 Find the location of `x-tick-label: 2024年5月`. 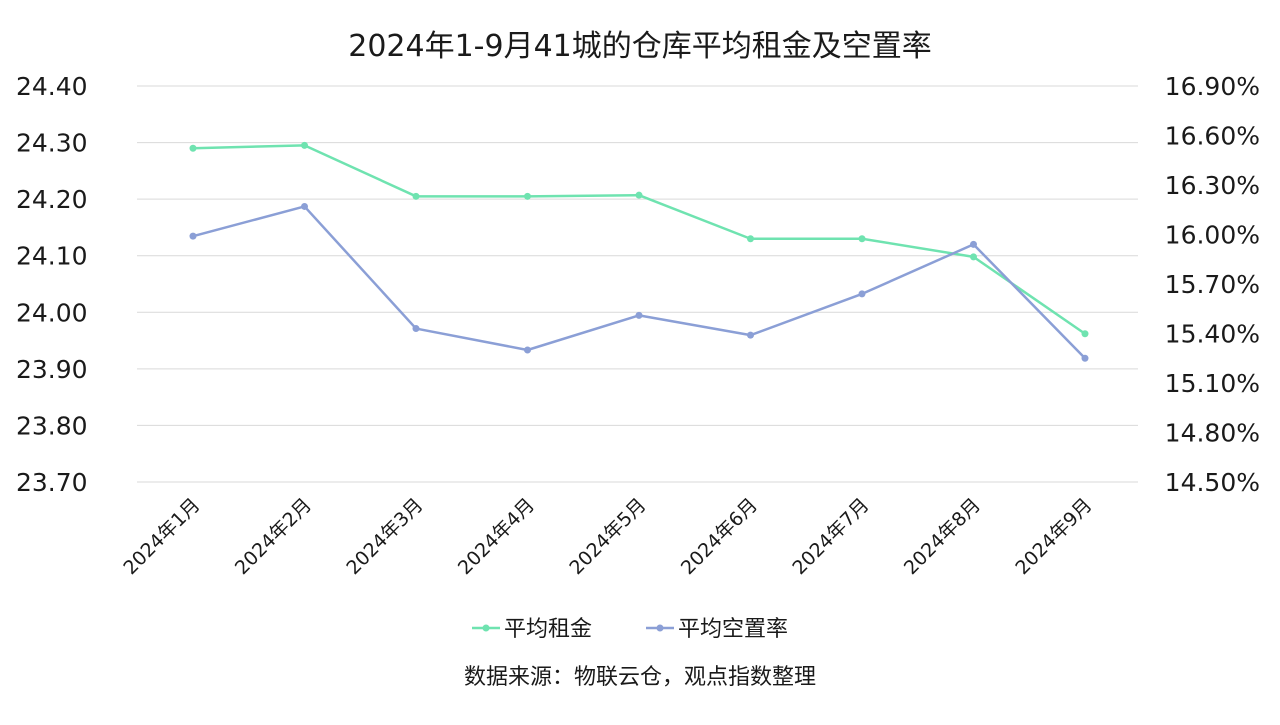

x-tick-label: 2024年5月 is located at coordinates (607, 536).